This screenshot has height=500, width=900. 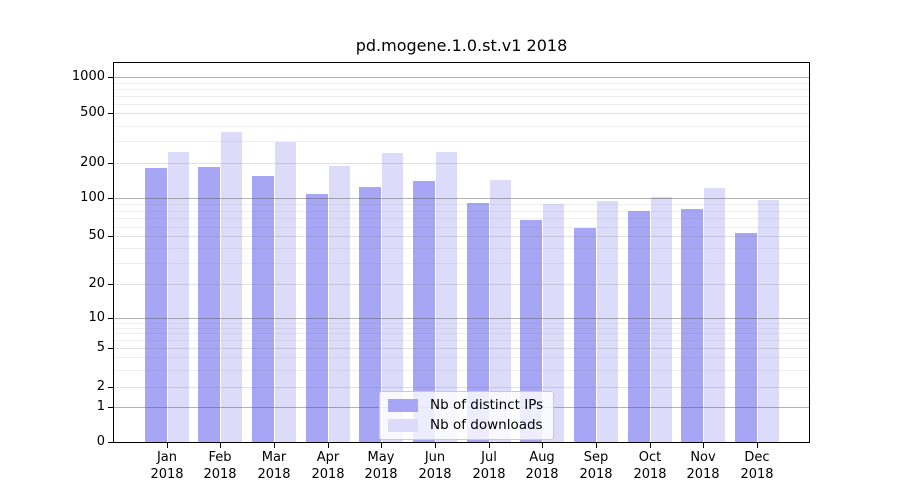 I want to click on bar-mar-2018-nb-of-distinct-ips, so click(x=263, y=309).